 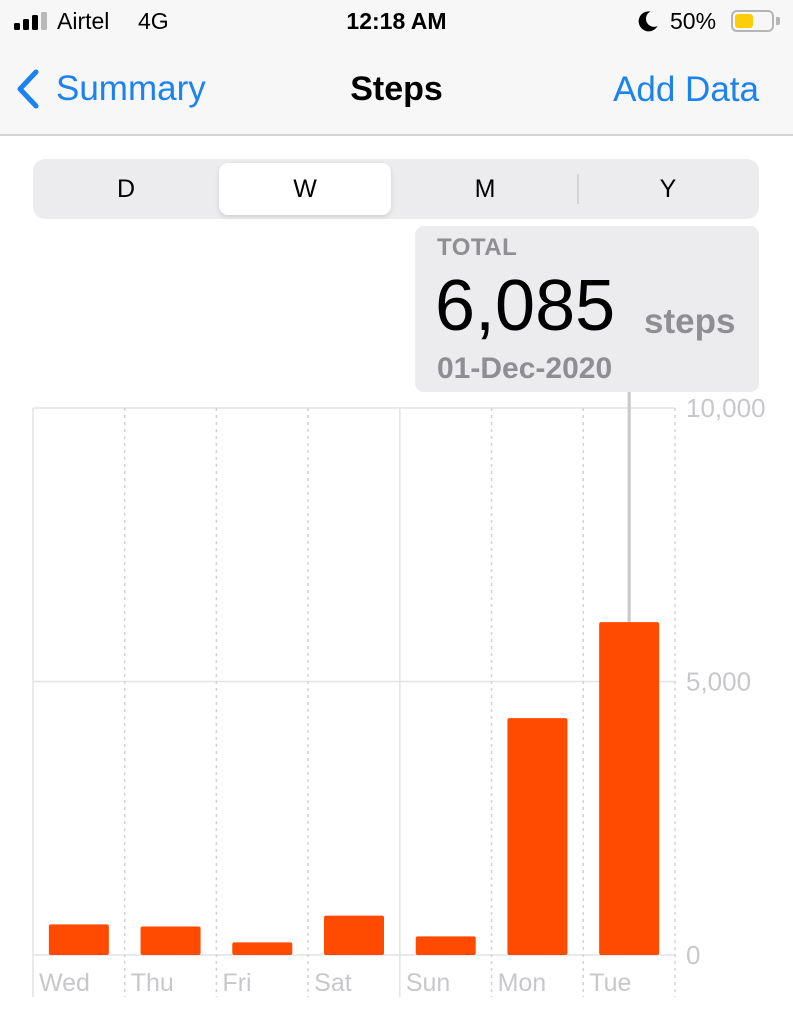 What do you see at coordinates (236, 983) in the screenshot?
I see `x-tick-label: Fri` at bounding box center [236, 983].